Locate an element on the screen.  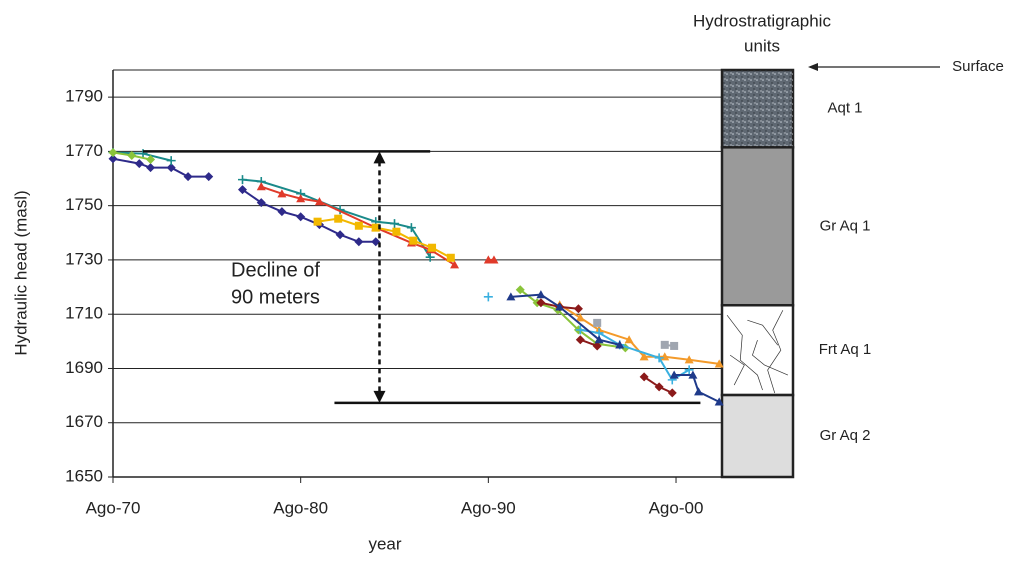
surface-arrowhead is located at coordinates (813, 67).